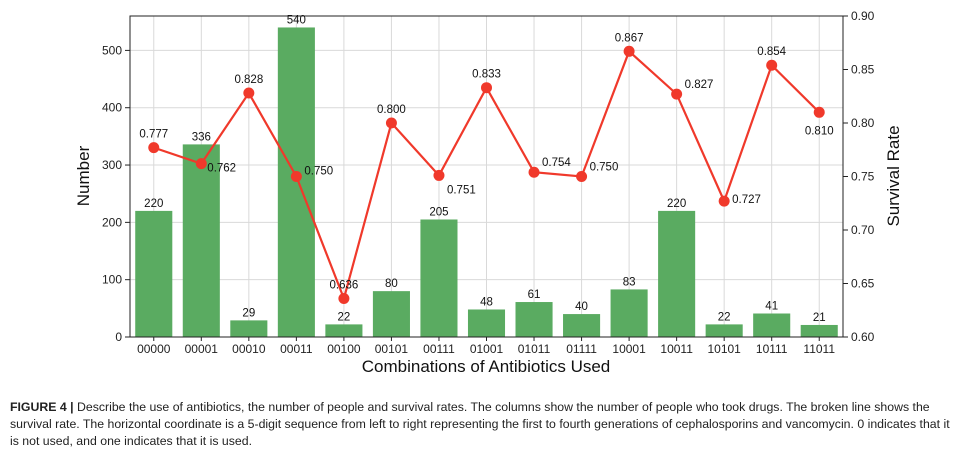 Image resolution: width=966 pixels, height=456 pixels. Describe the element at coordinates (391, 284) in the screenshot. I see `bar-value-label: 80` at that location.